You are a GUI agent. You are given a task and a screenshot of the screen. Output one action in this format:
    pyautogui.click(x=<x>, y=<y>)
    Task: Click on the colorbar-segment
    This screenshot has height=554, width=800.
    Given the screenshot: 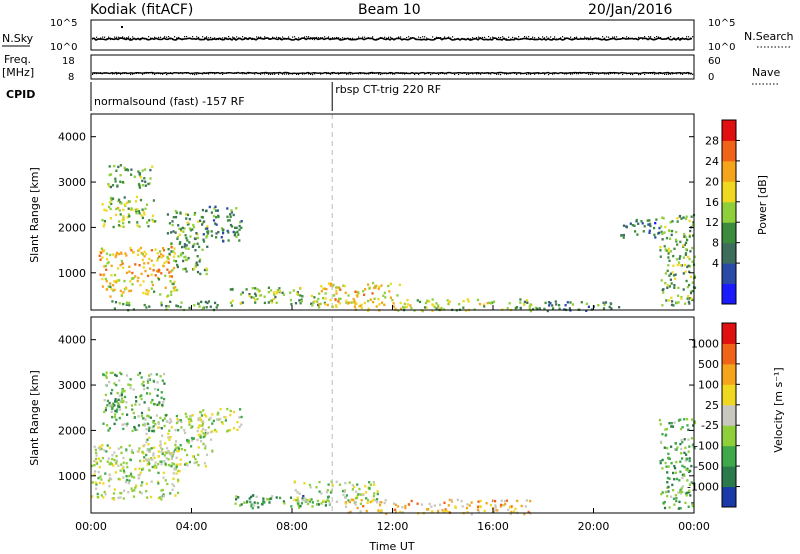 What is the action you would take?
    pyautogui.click(x=729, y=333)
    